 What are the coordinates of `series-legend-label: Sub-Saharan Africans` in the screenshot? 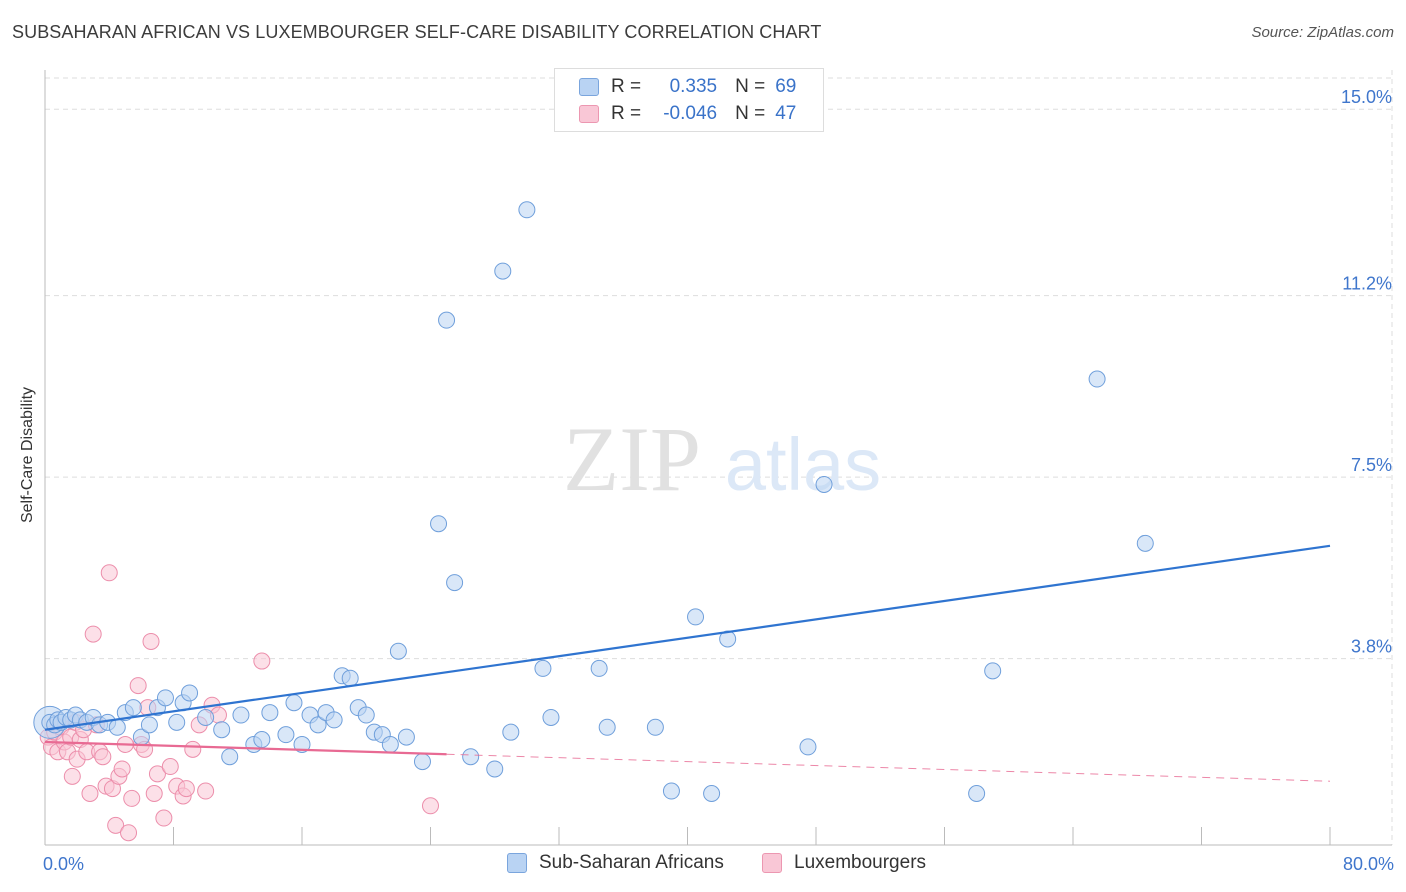 It's located at (631, 862).